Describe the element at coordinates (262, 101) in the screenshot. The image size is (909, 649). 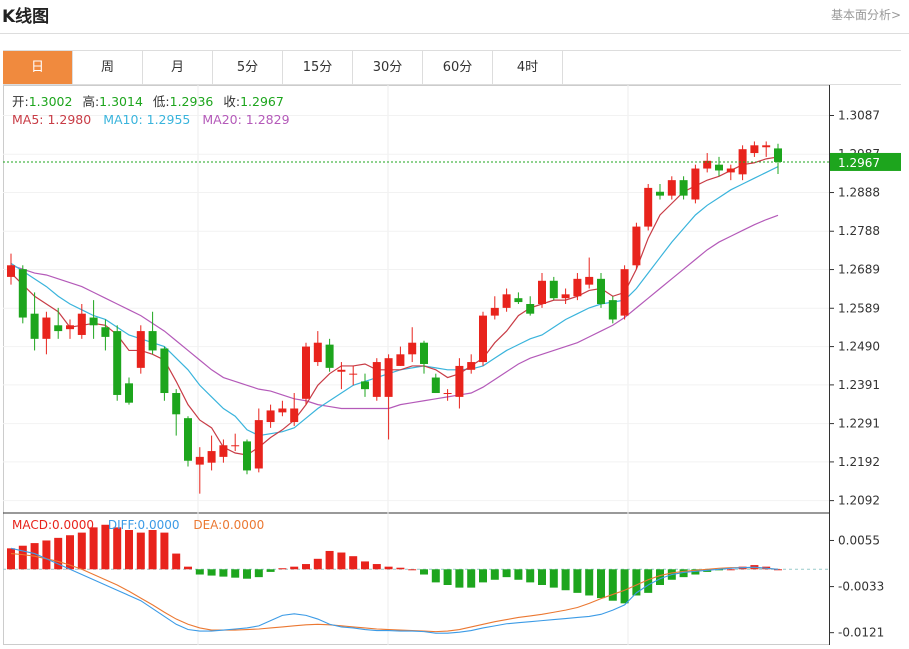
I see `close-value: 1.2967` at that location.